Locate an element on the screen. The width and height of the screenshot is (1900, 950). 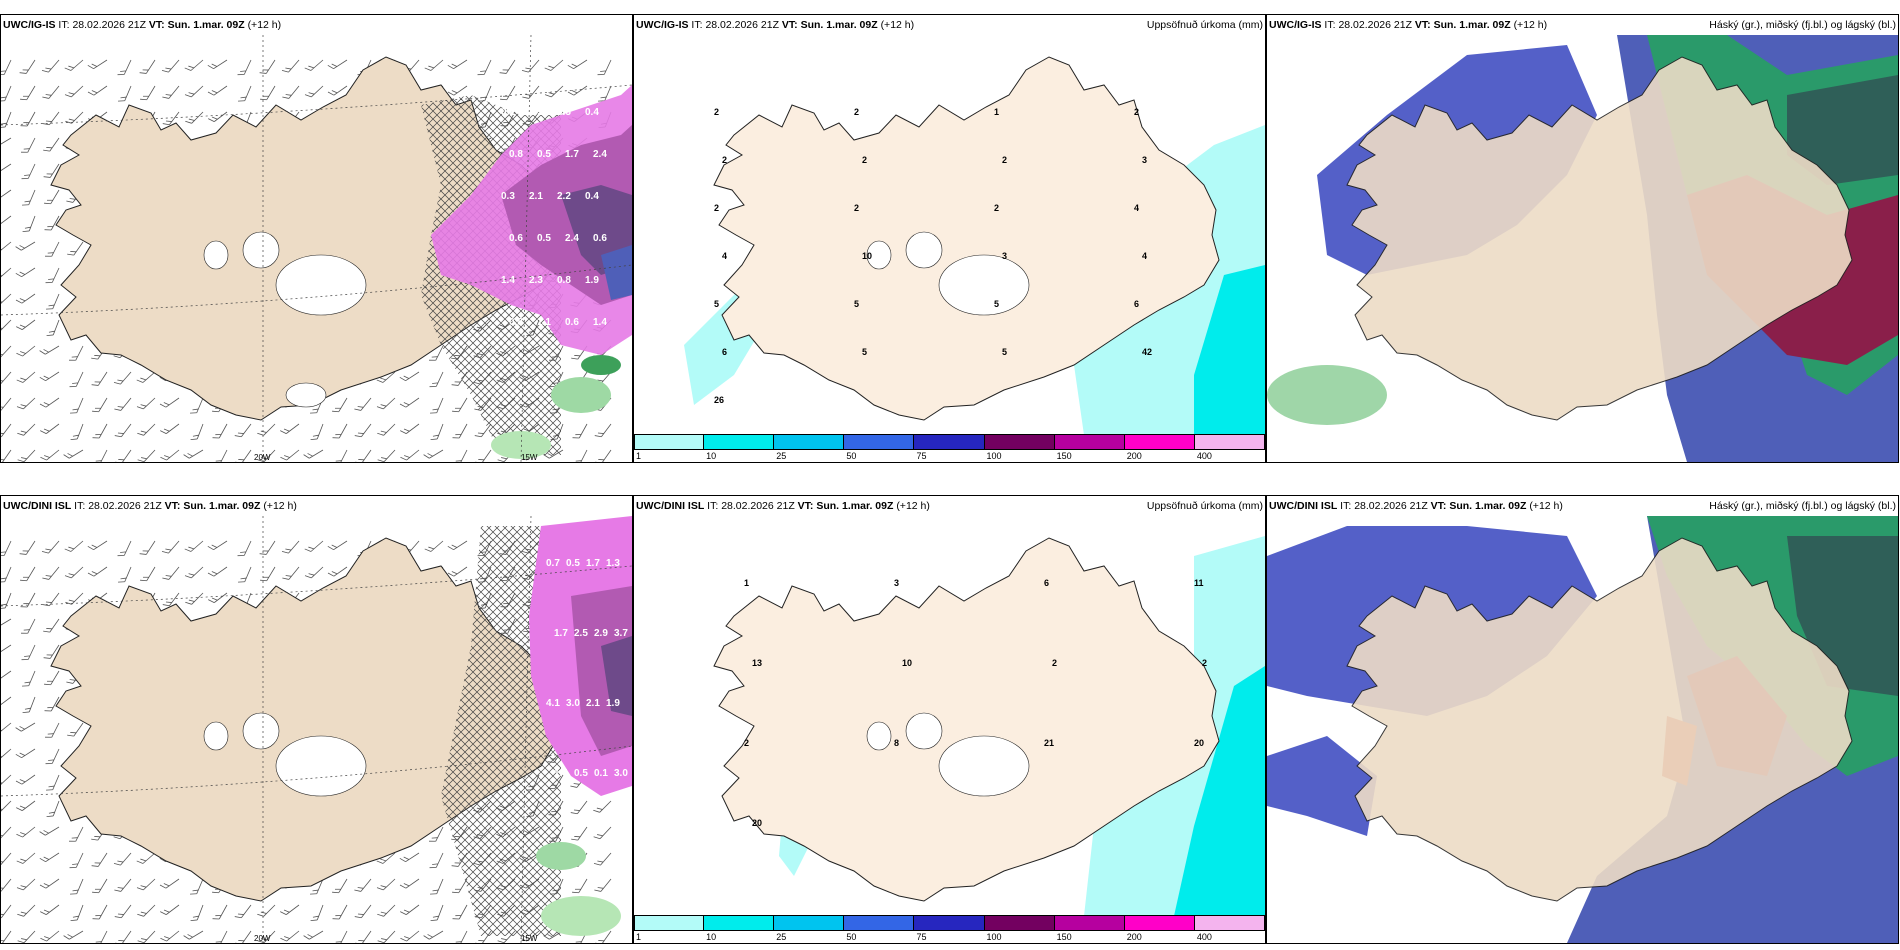
colorbar-label: 150 is located at coordinates (1064, 456).